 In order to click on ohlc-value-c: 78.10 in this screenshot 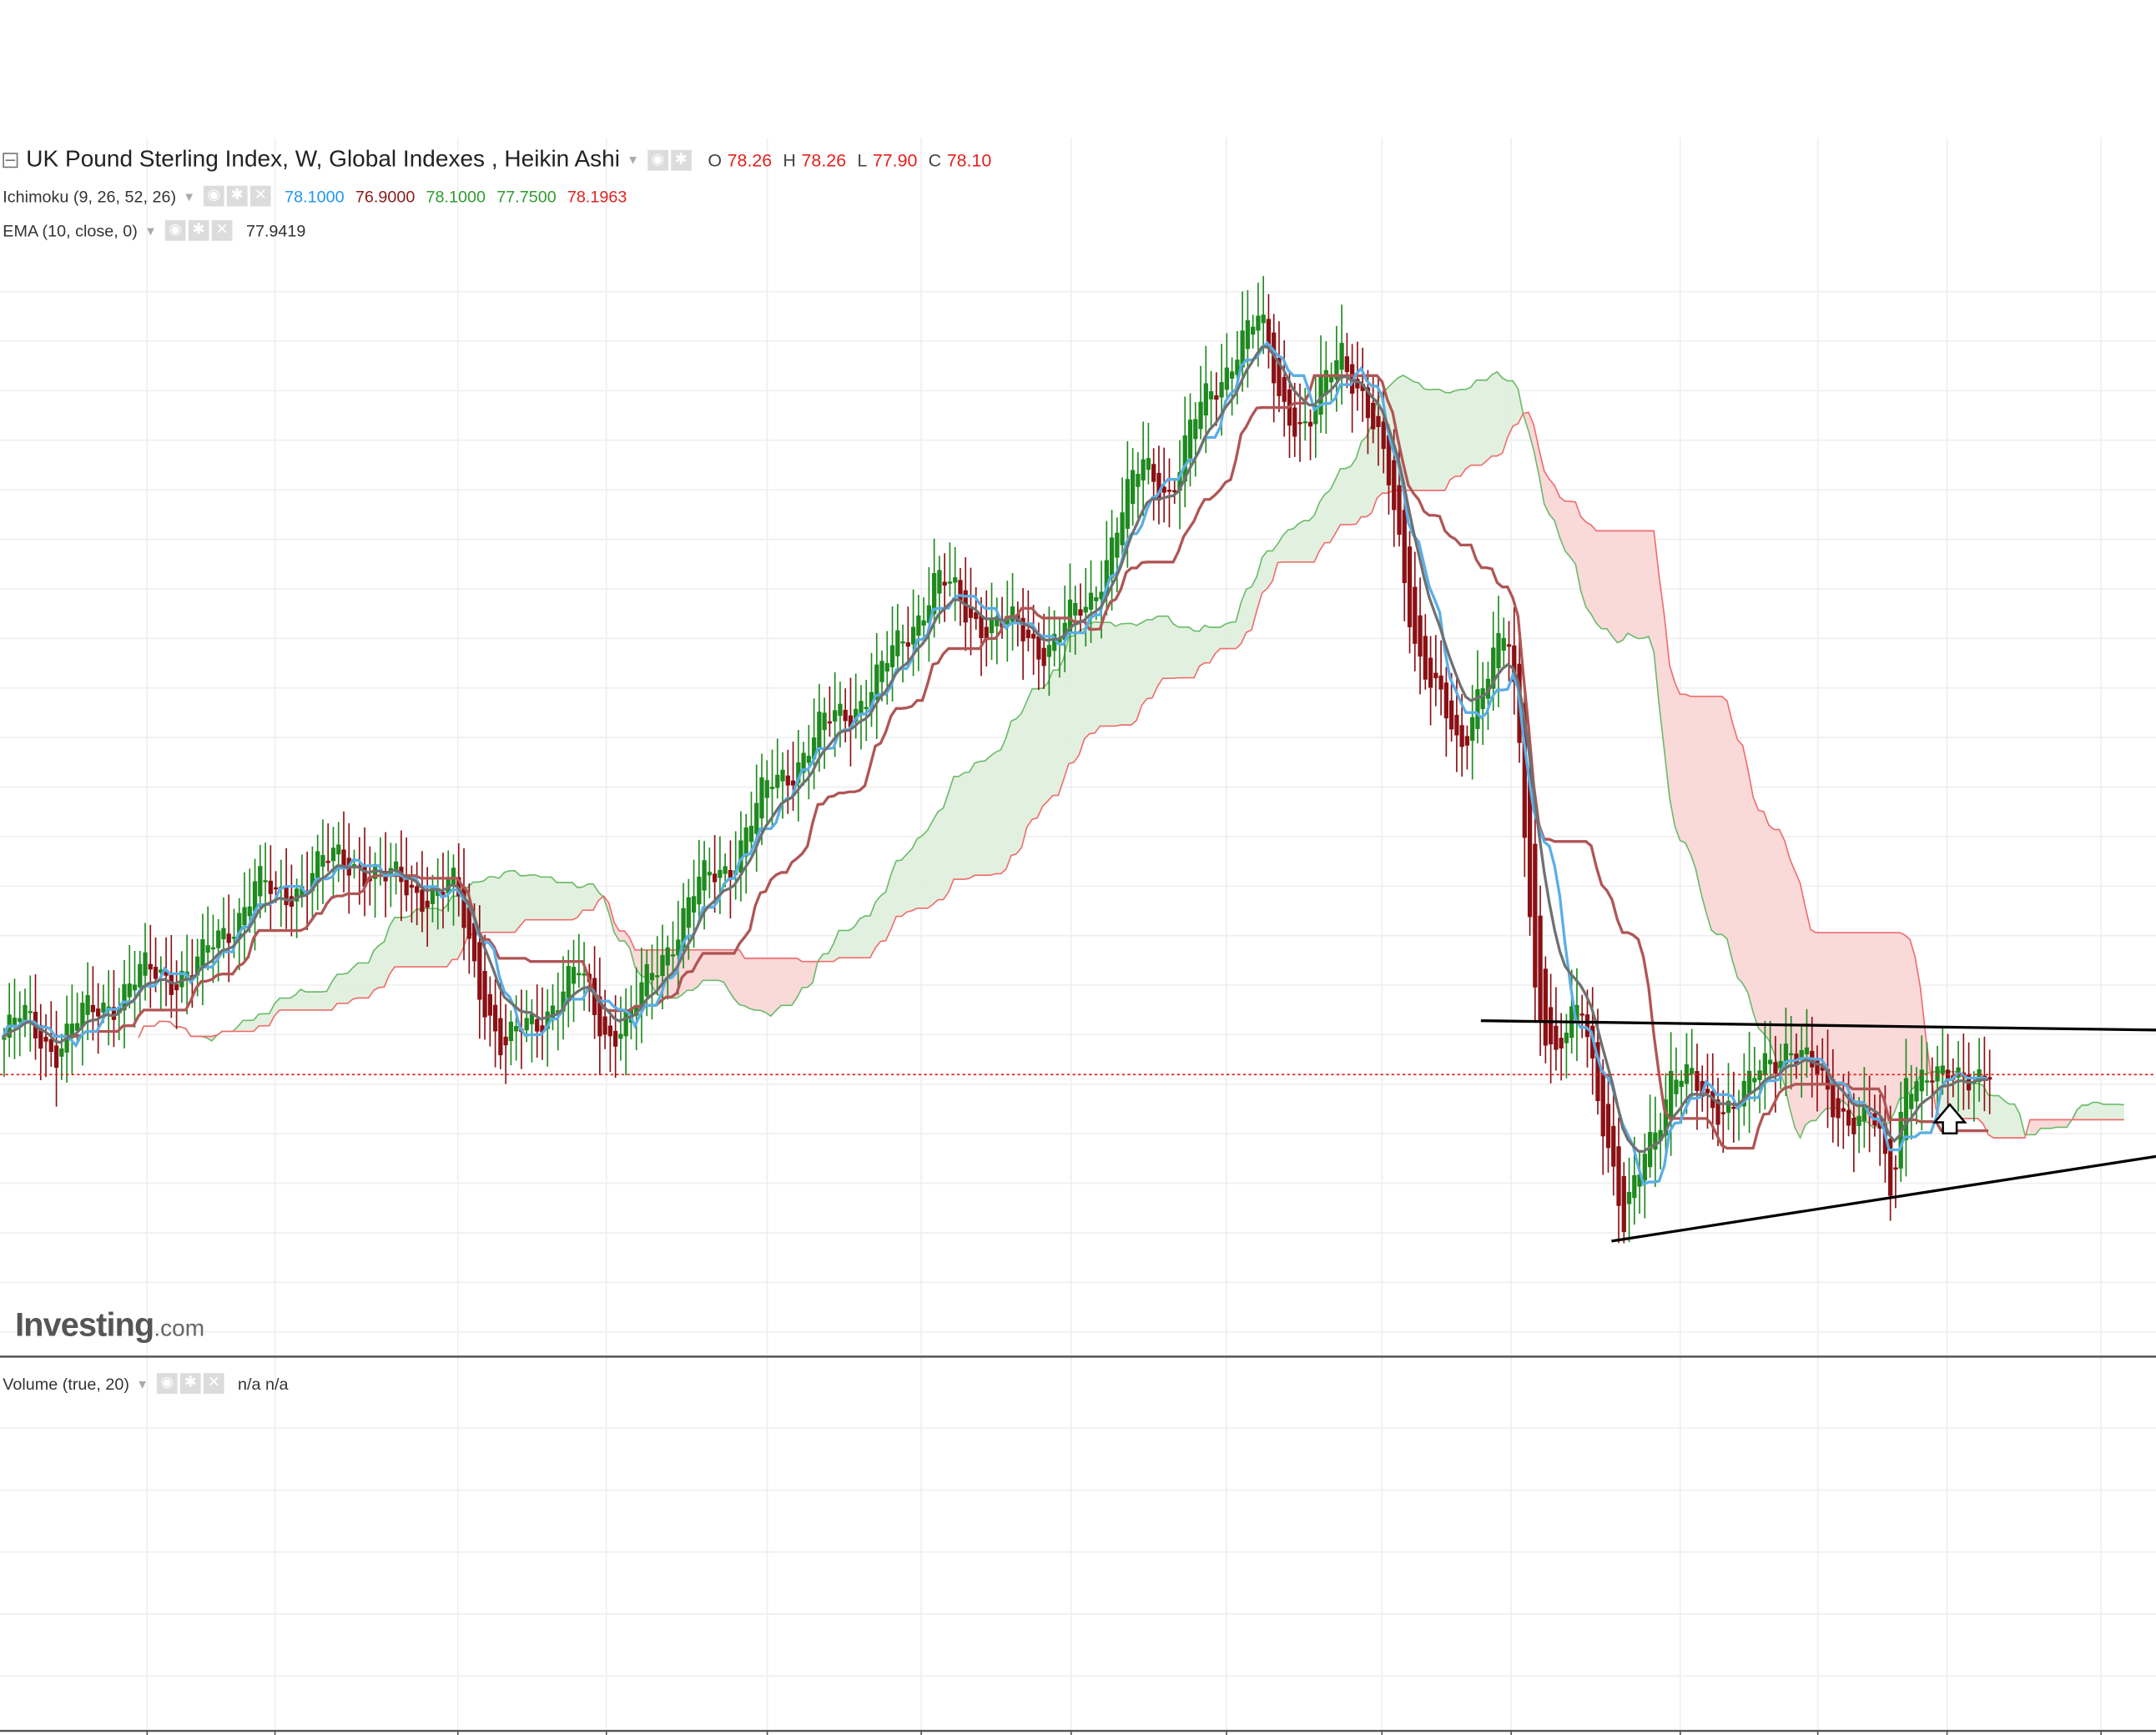, I will do `click(969, 160)`.